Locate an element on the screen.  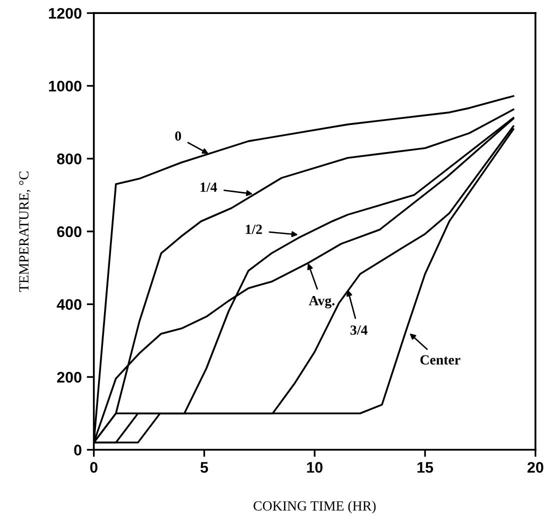
x-tick-label: 15 is located at coordinates (426, 467).